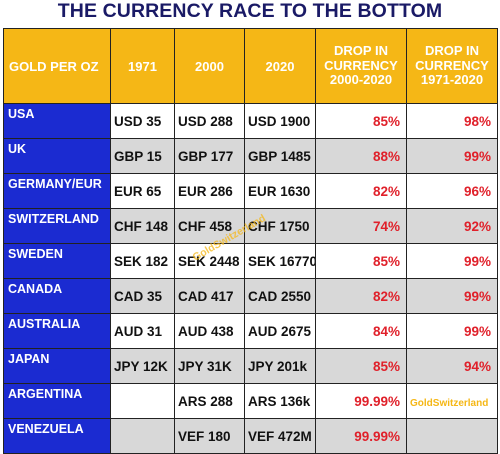  Describe the element at coordinates (280, 436) in the screenshot. I see `value-2020: VEF 472M` at that location.